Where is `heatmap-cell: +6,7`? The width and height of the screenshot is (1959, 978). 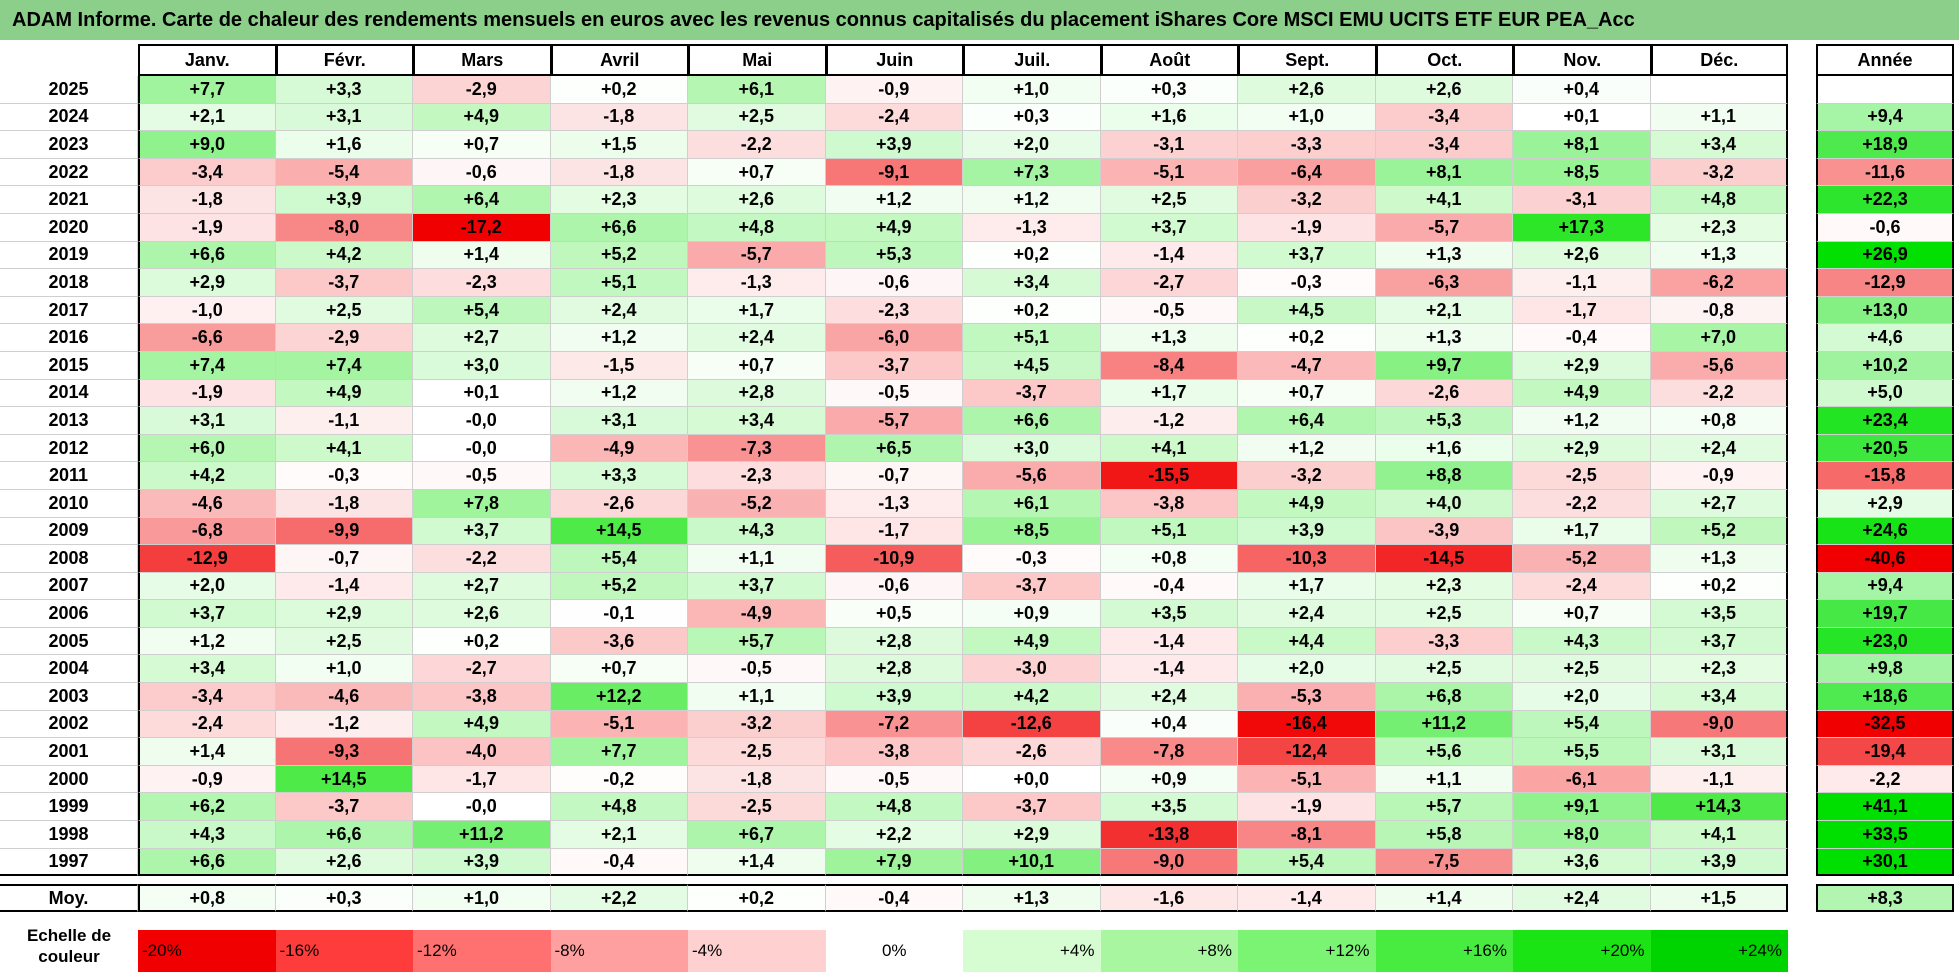 heatmap-cell: +6,7 is located at coordinates (757, 835).